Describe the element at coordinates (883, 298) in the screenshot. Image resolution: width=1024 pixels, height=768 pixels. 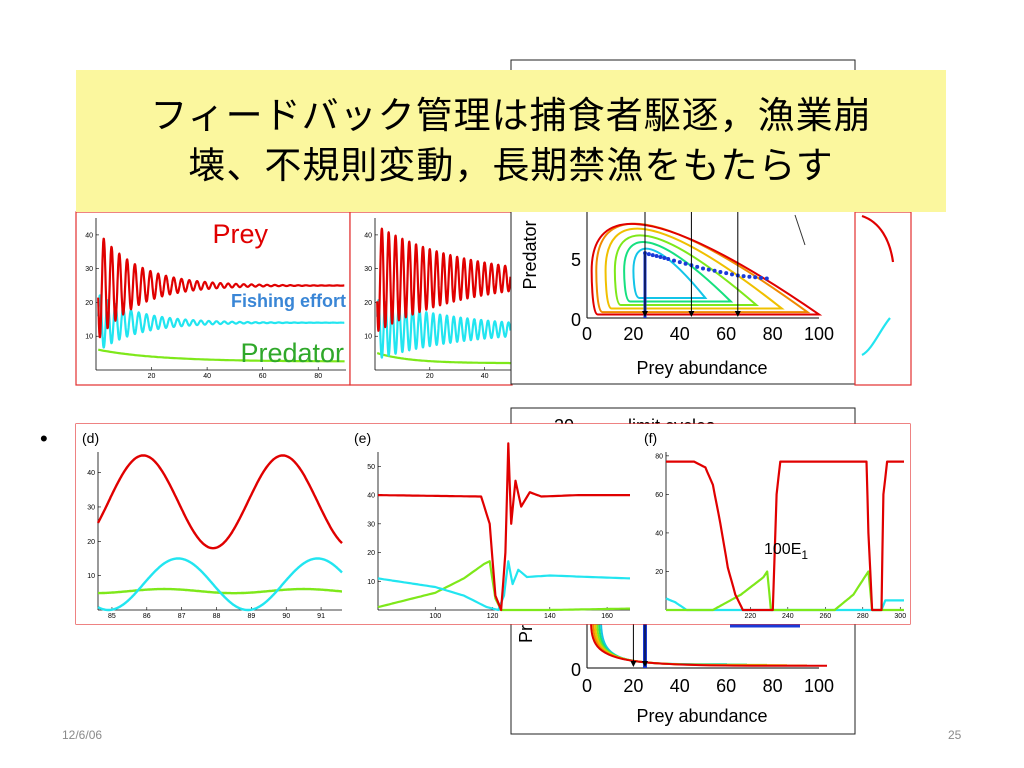
I see `top-right-frame` at that location.